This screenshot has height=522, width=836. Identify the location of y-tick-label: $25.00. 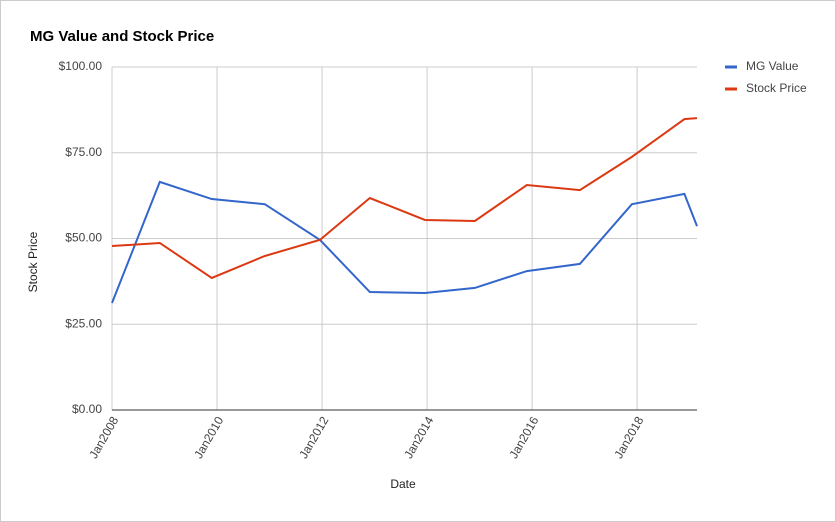
(83, 323).